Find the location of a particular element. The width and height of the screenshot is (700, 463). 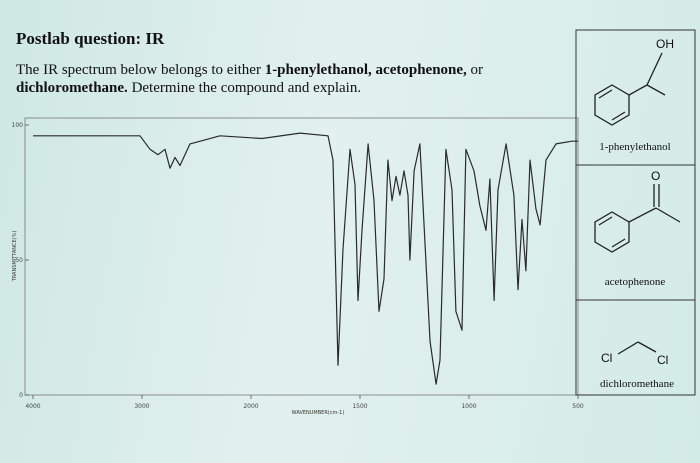

compound-name: acetophenone is located at coordinates (635, 282).